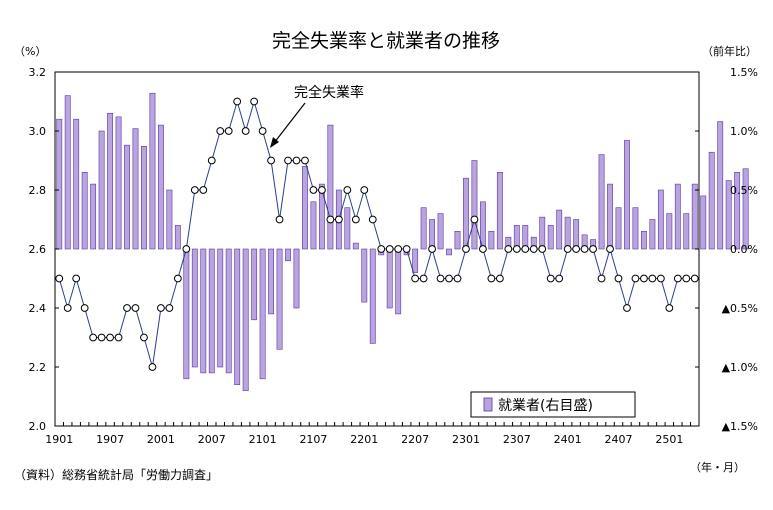  I want to click on x-axis-tick-label: 2001, so click(161, 439).